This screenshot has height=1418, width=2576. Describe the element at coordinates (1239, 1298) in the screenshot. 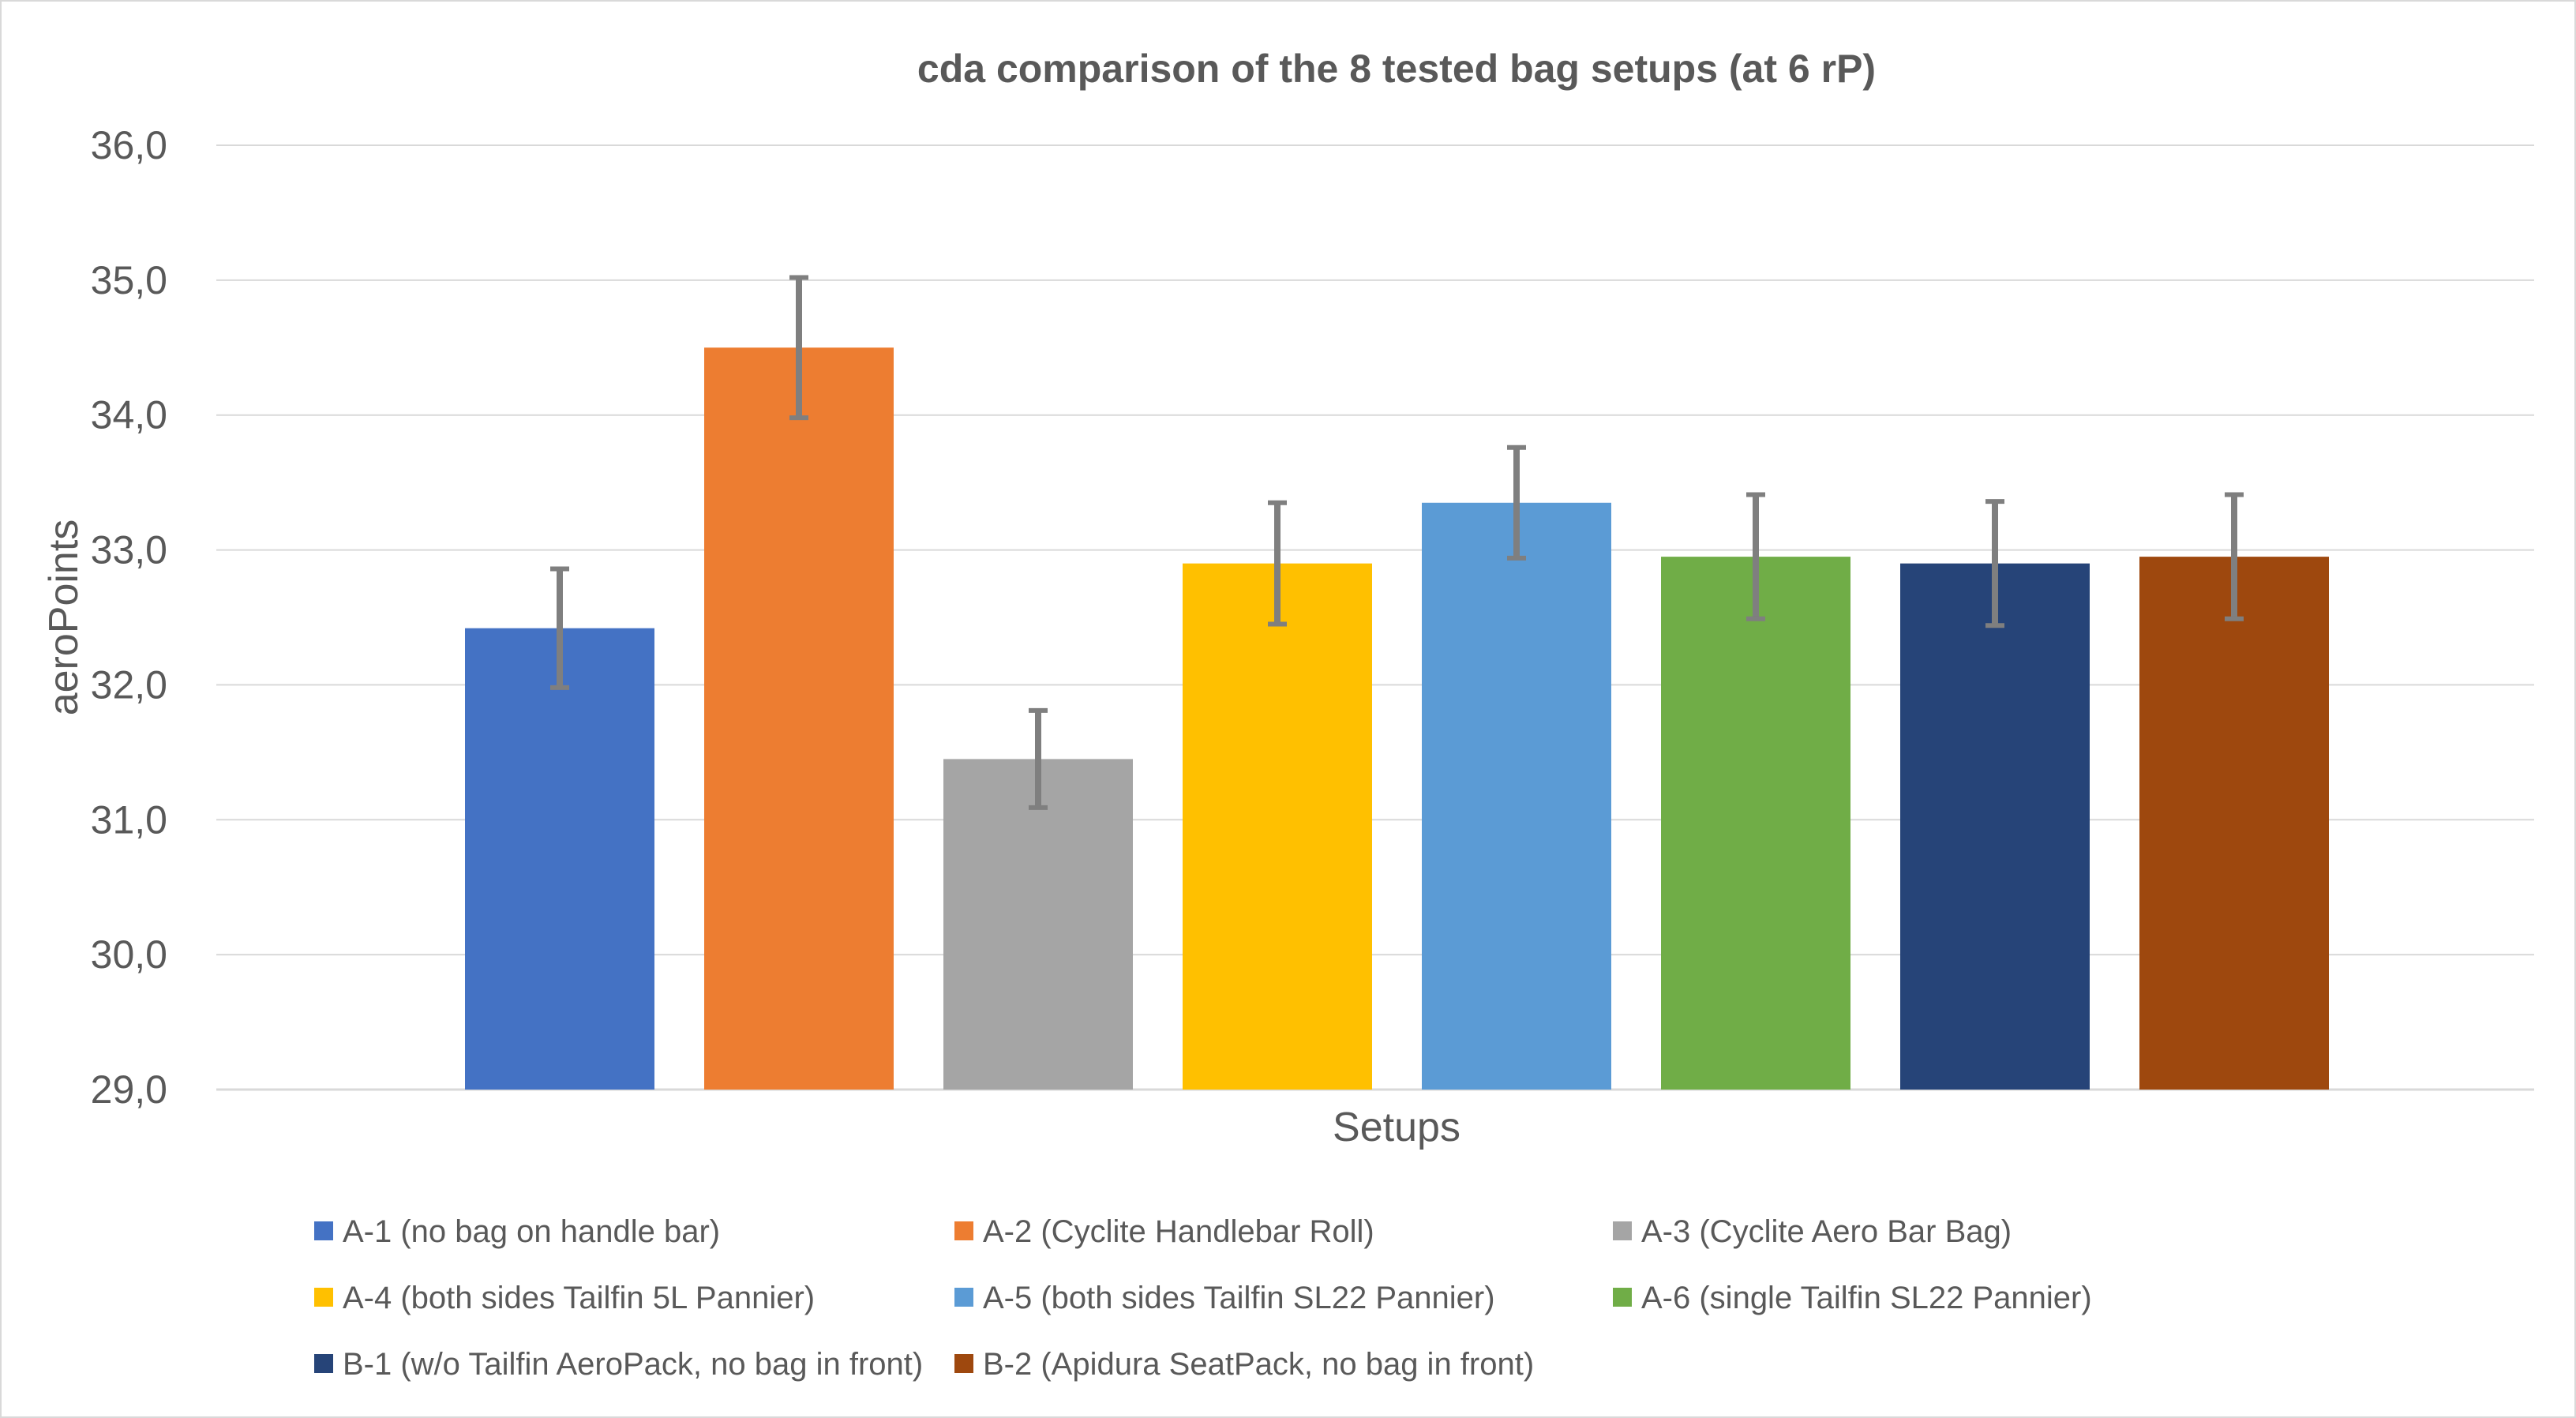

I see `legend-label: A-5 (both sides Tailfin SL22 Pannier)` at that location.